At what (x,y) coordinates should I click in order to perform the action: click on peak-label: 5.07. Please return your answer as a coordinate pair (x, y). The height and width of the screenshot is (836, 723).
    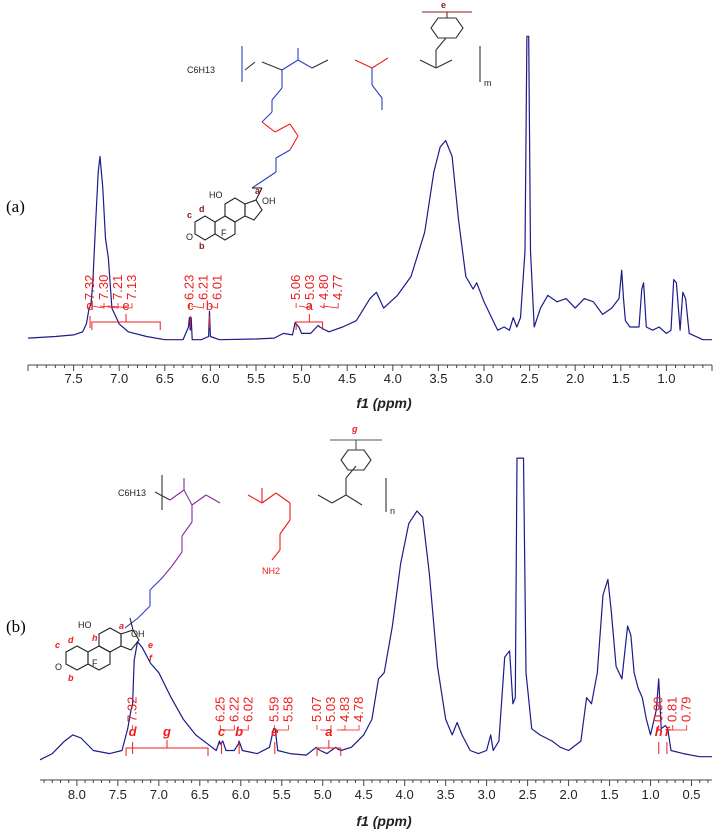
    Looking at the image, I should click on (316, 709).